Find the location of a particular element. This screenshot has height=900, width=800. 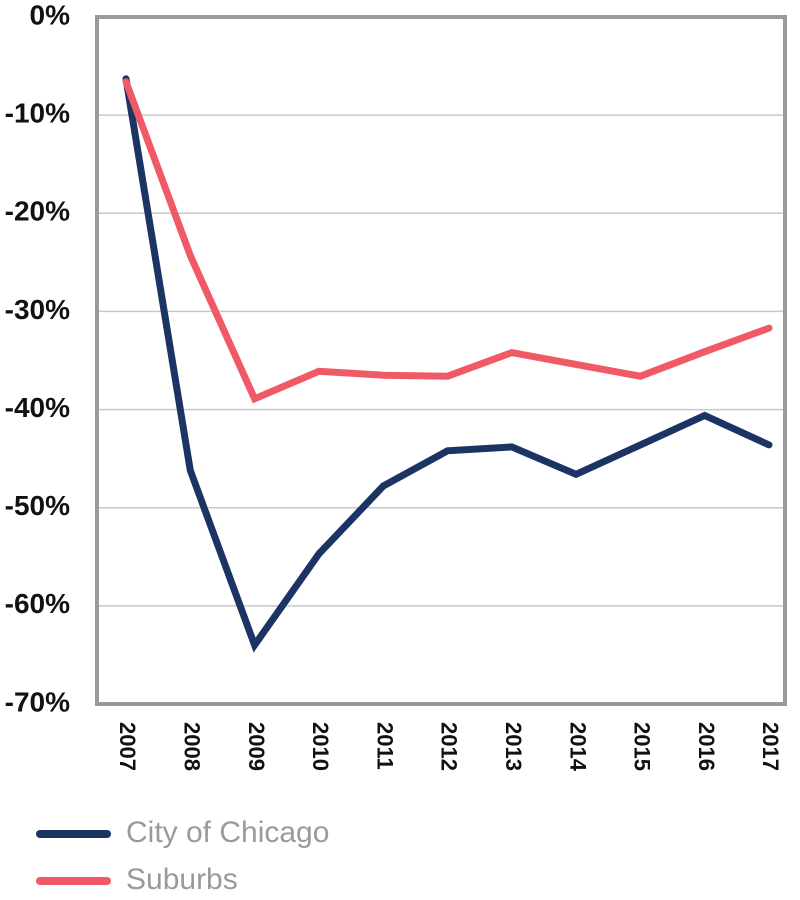

x-tick-label: 2013 is located at coordinates (513, 746).